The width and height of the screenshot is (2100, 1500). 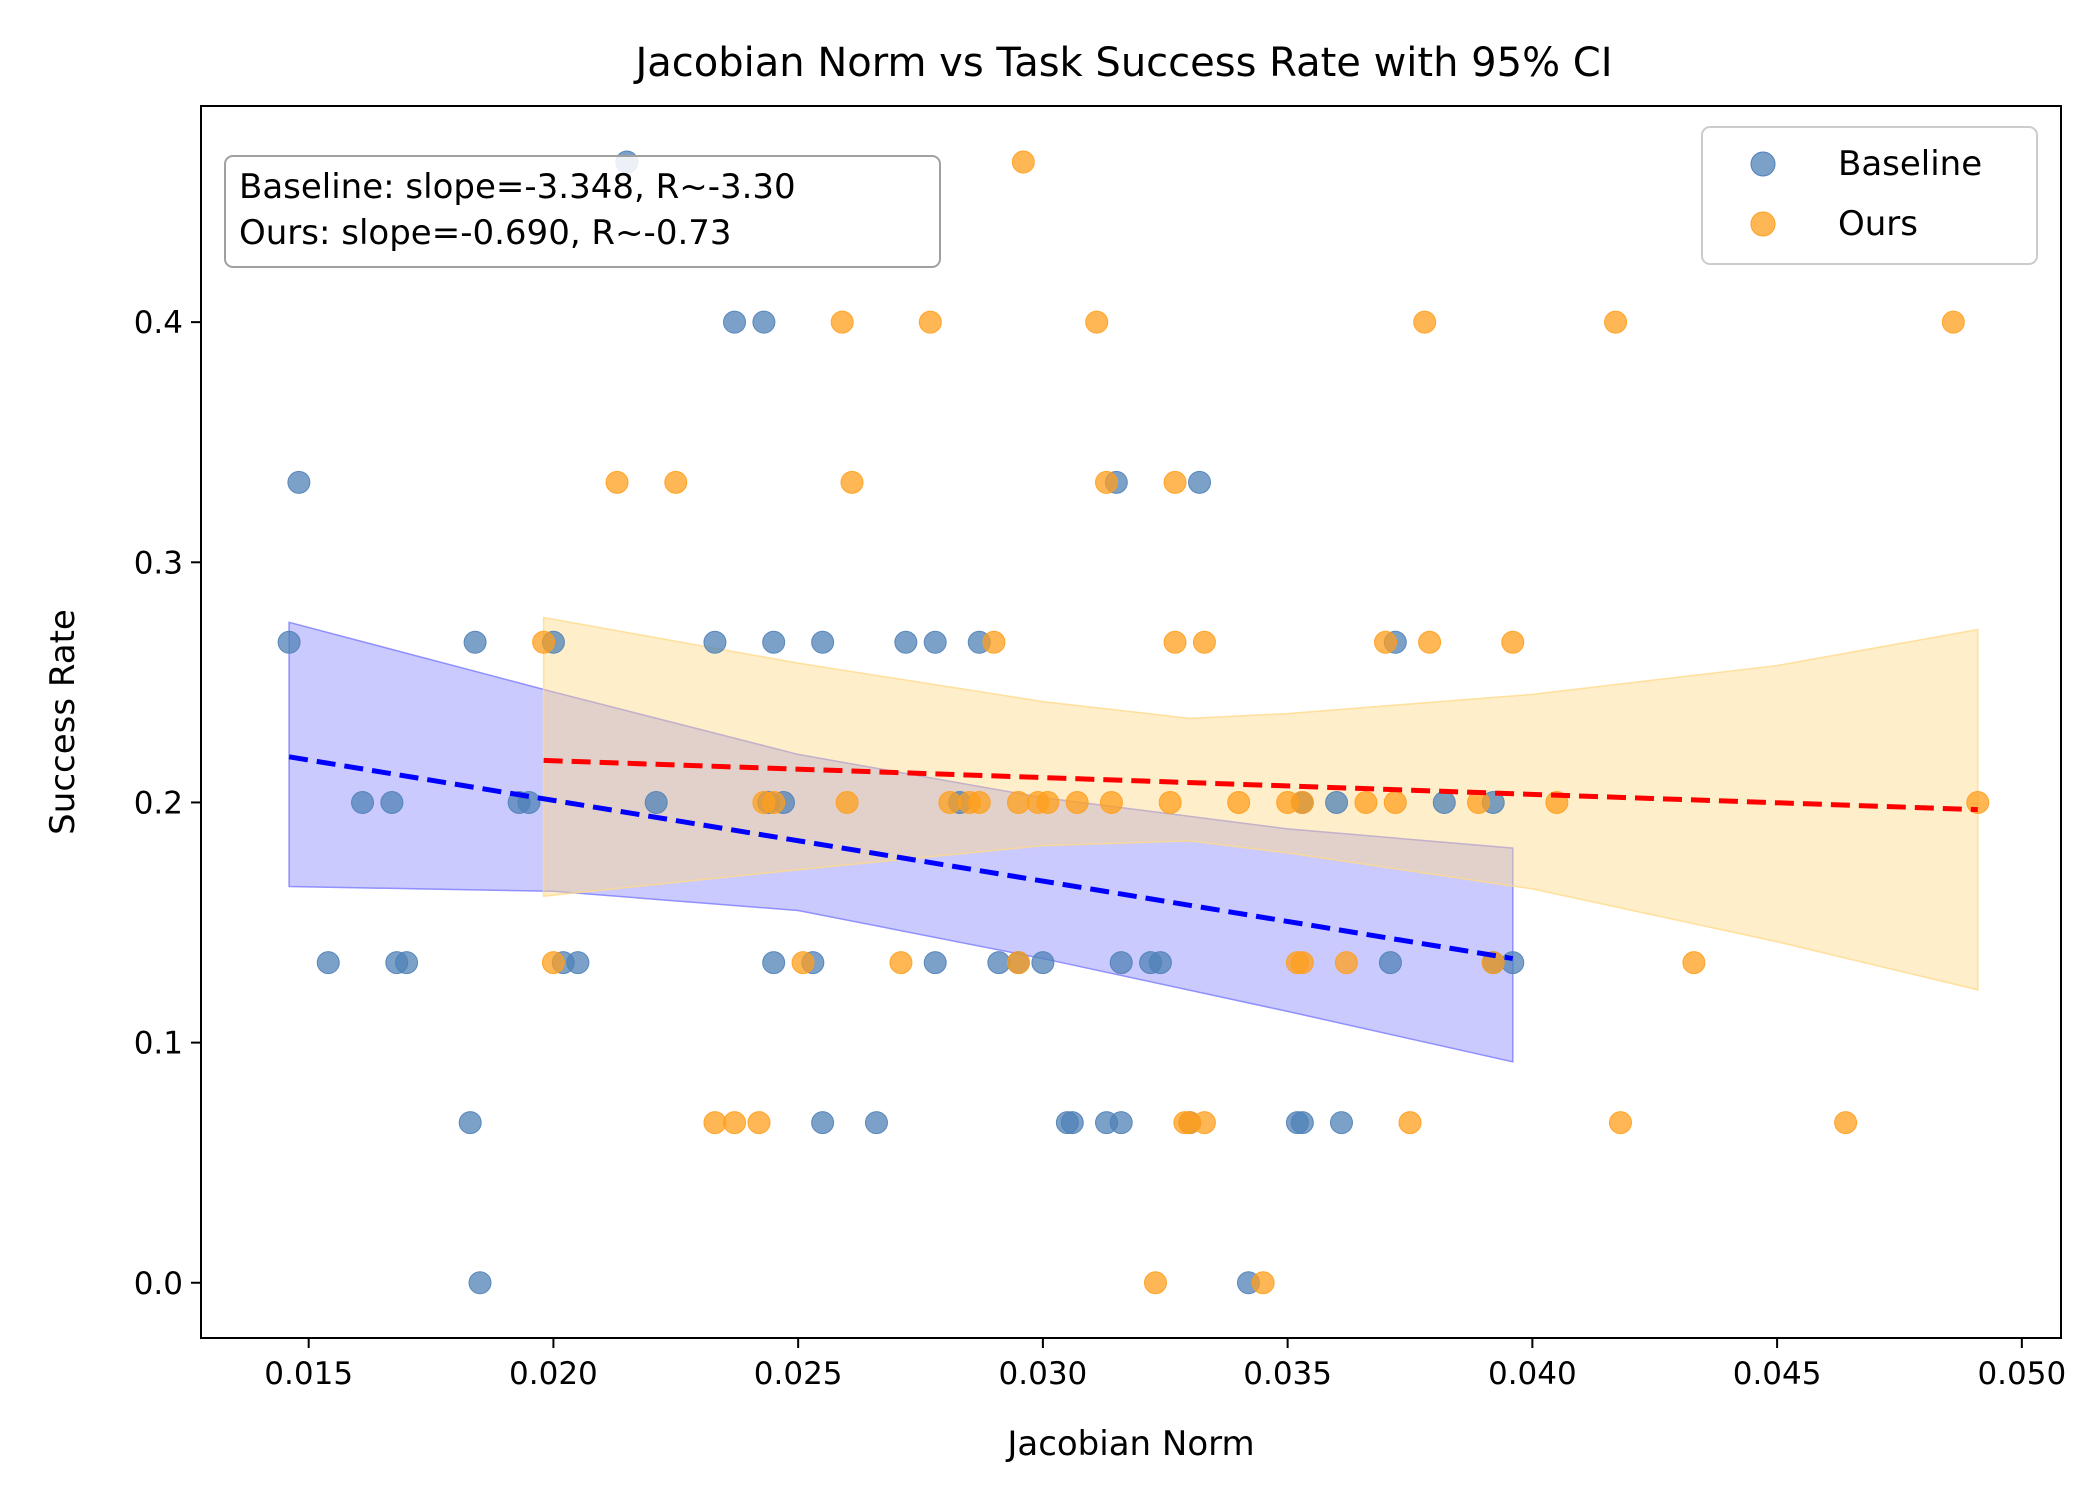 I want to click on y-tick-label: 0.1, so click(x=158, y=1044).